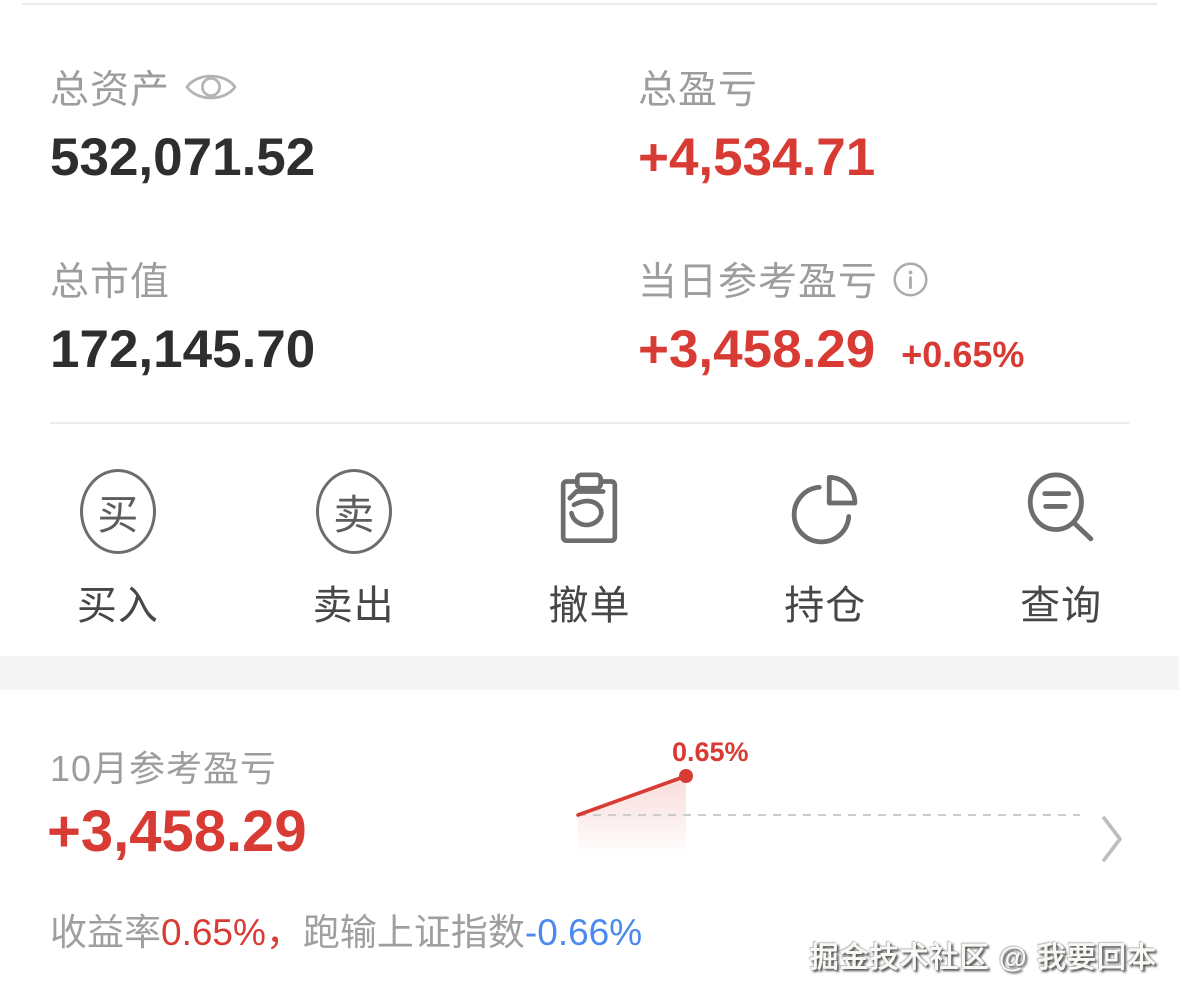 This screenshot has height=992, width=1179. I want to click on sell-icon-char: 卖, so click(354, 515).